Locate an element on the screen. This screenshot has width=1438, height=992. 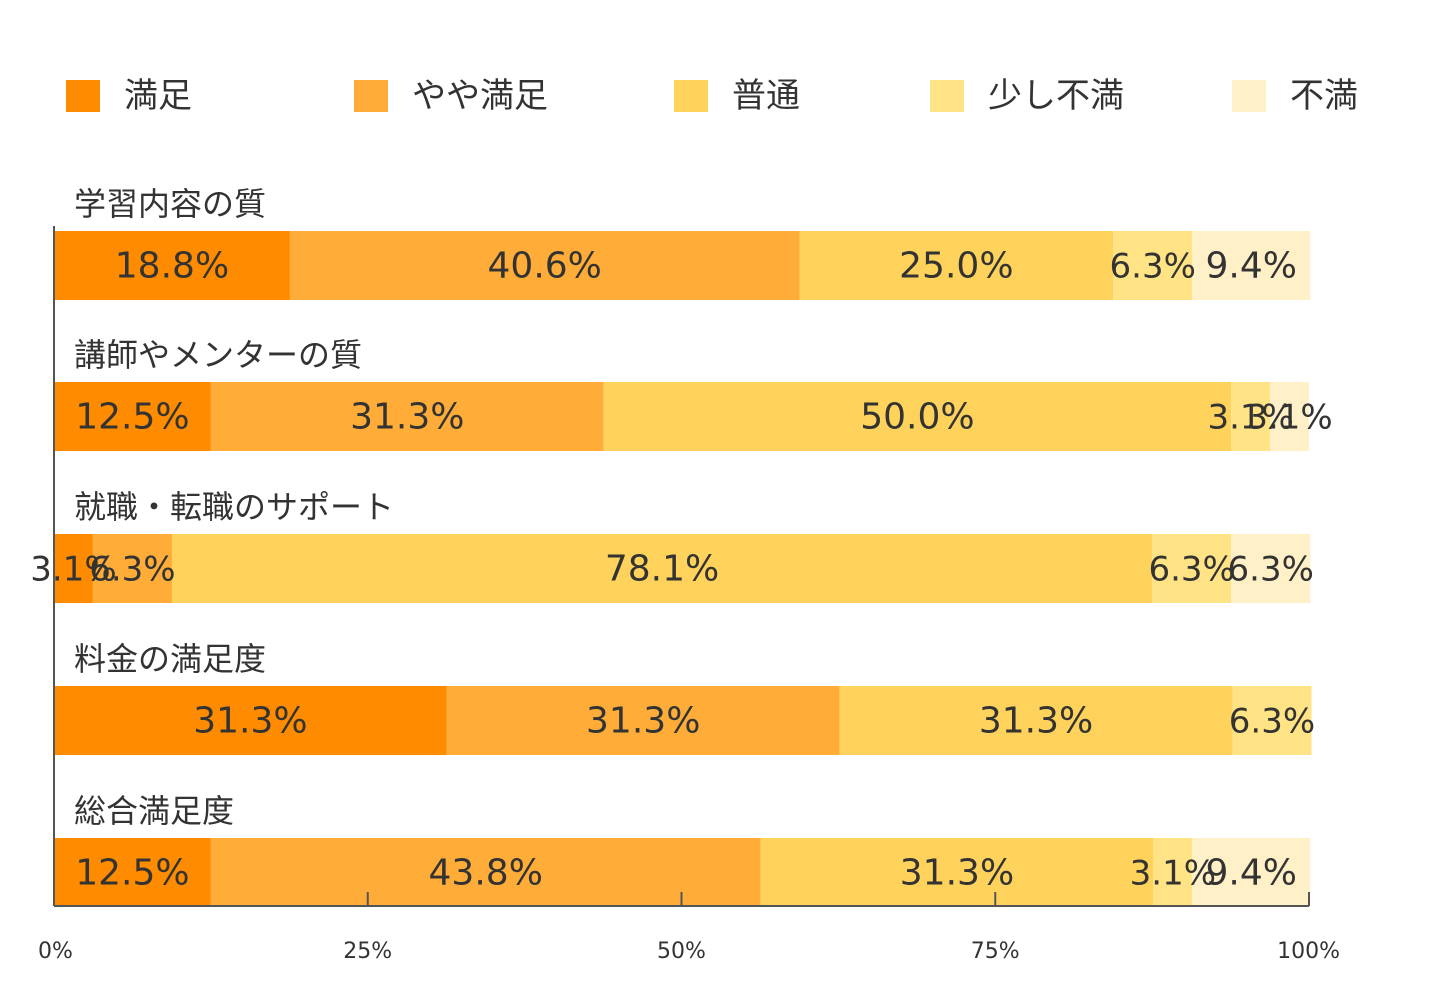
category-label: 講師やメンターの質 is located at coordinates (218, 355).